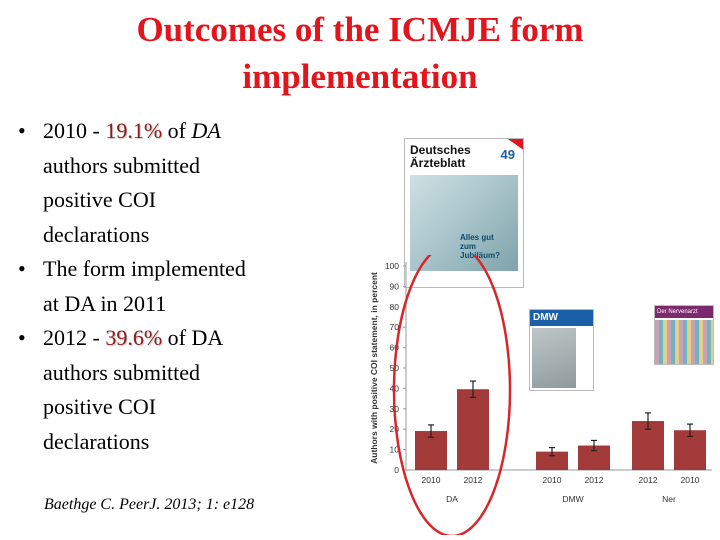 This screenshot has height=540, width=720. I want to click on citation: Baethge C. PeerJ. 2013; 1: e128, so click(149, 504).